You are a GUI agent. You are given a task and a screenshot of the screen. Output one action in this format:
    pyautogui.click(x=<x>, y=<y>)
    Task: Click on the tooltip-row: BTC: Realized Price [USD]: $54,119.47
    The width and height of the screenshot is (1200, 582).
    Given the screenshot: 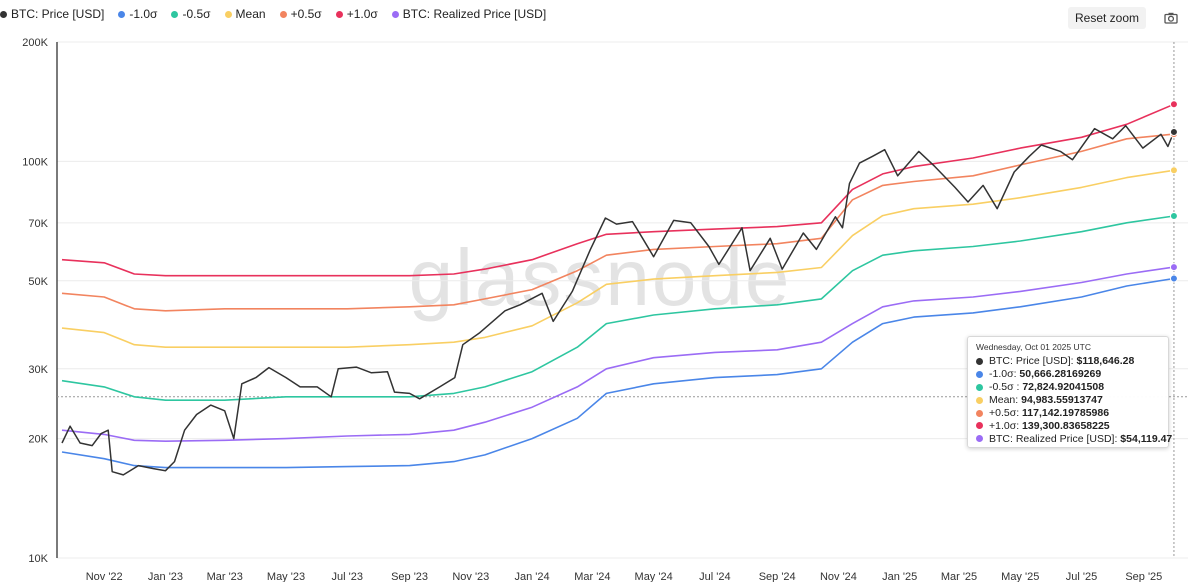 What is the action you would take?
    pyautogui.click(x=1074, y=438)
    